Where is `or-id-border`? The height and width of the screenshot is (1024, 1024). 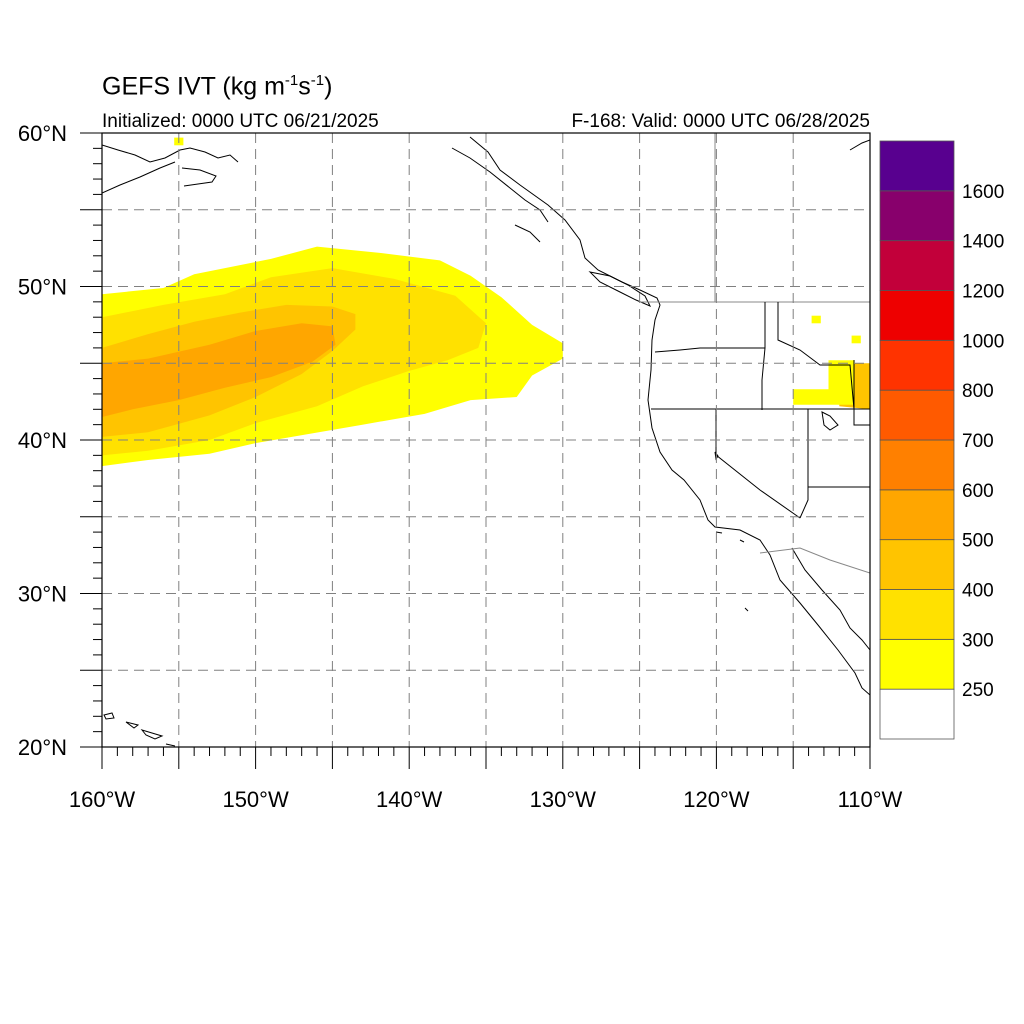 or-id-border is located at coordinates (763, 356).